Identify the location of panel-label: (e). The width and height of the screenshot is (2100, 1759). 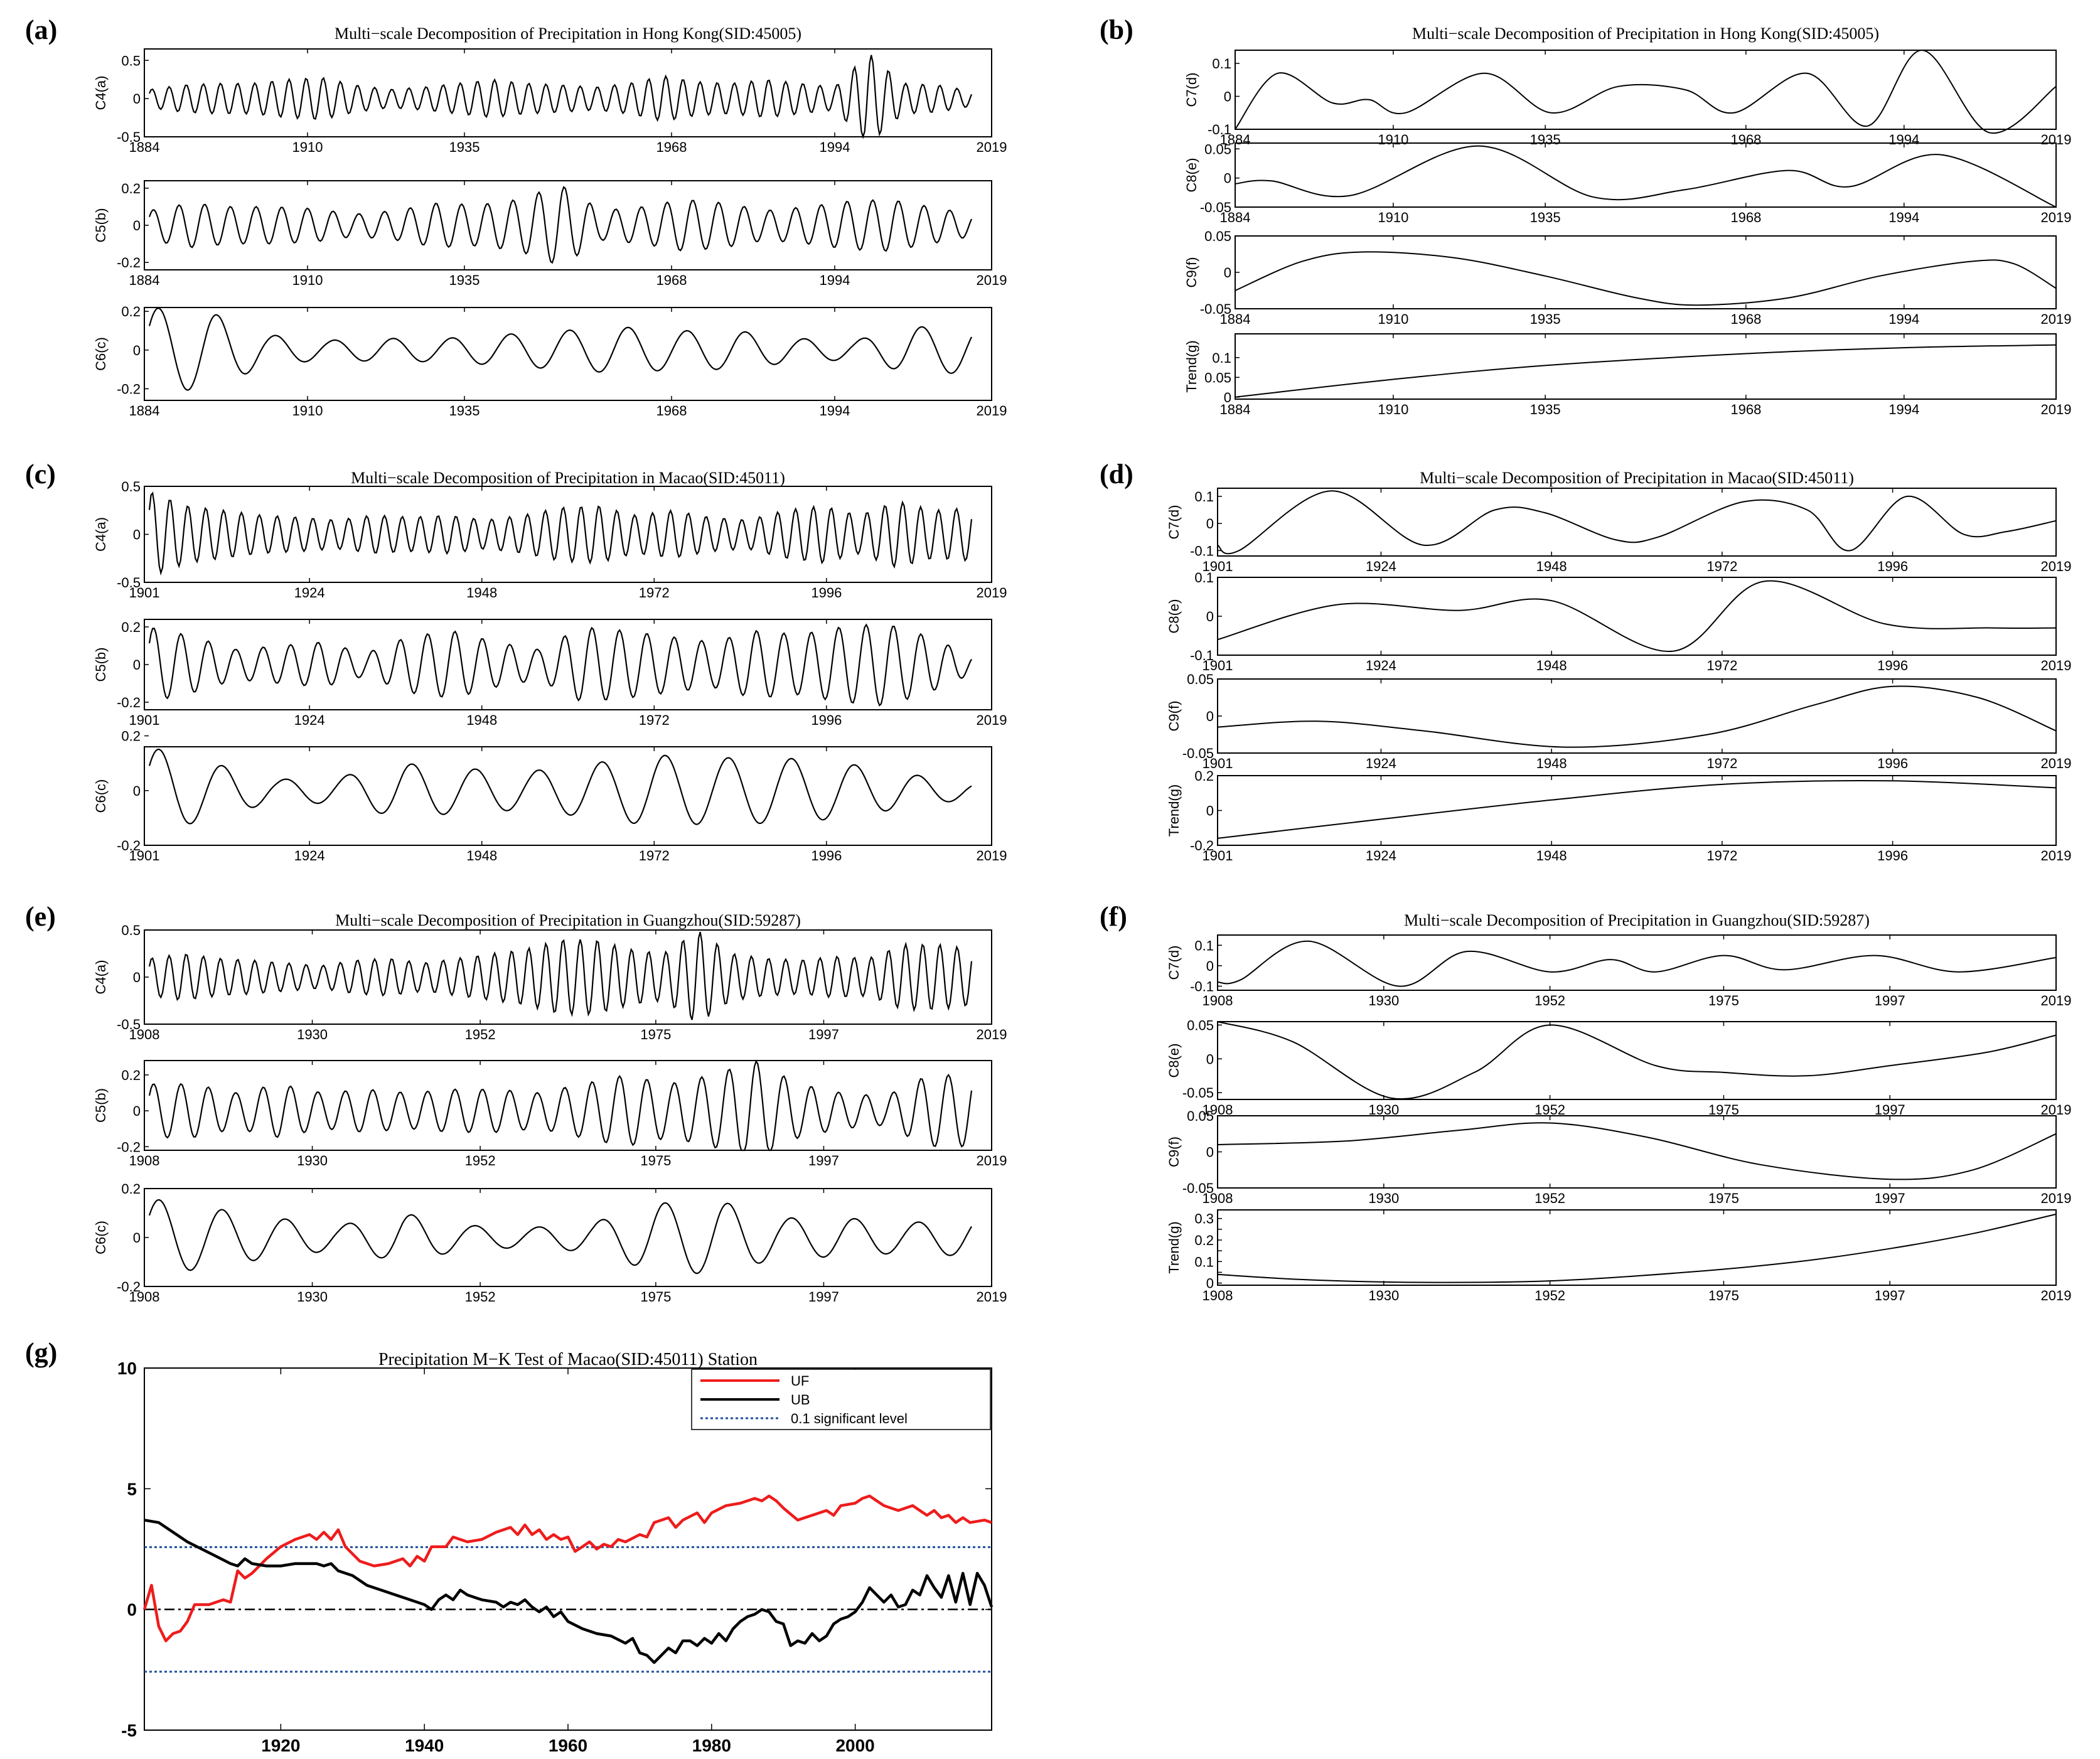
(40, 916).